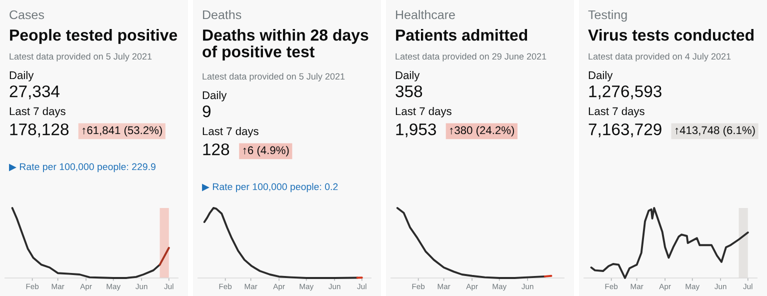  What do you see at coordinates (715, 131) in the screenshot?
I see `text: ↑413,748 (6.1%)` at bounding box center [715, 131].